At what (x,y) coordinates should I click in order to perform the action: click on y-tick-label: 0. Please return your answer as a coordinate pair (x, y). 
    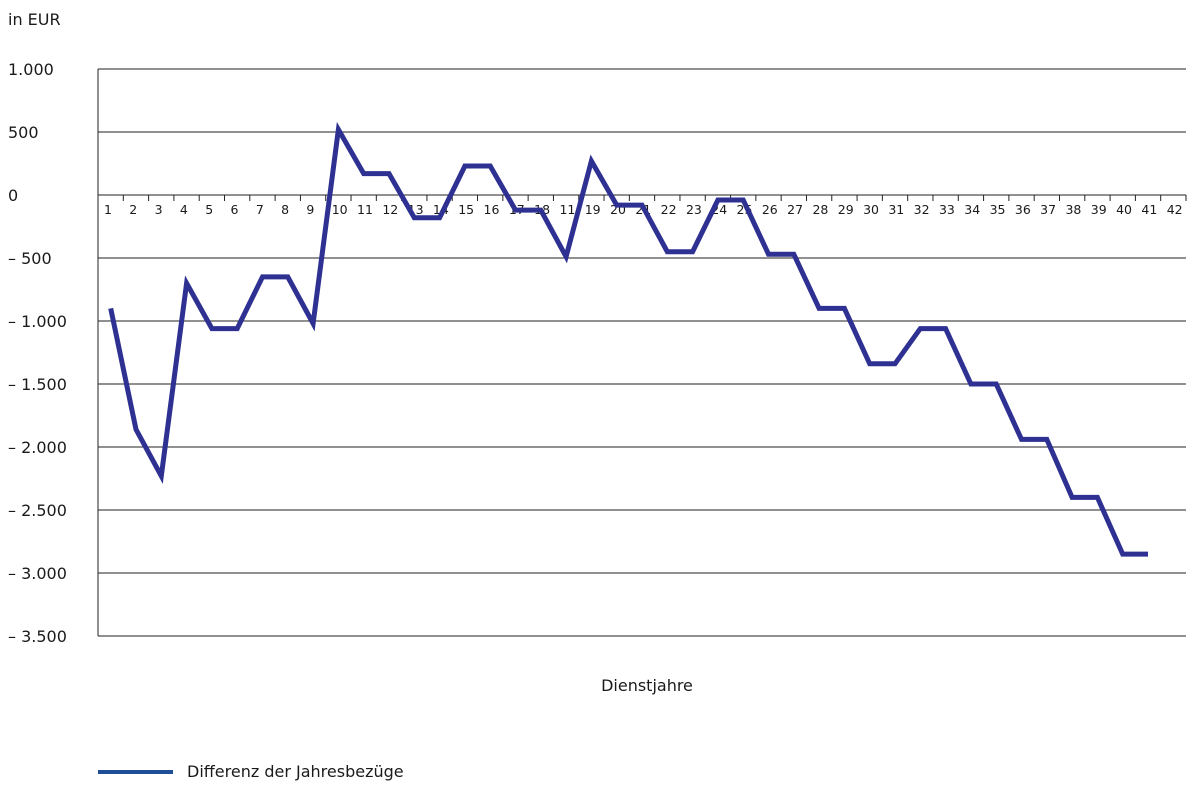
    Looking at the image, I should click on (13, 195).